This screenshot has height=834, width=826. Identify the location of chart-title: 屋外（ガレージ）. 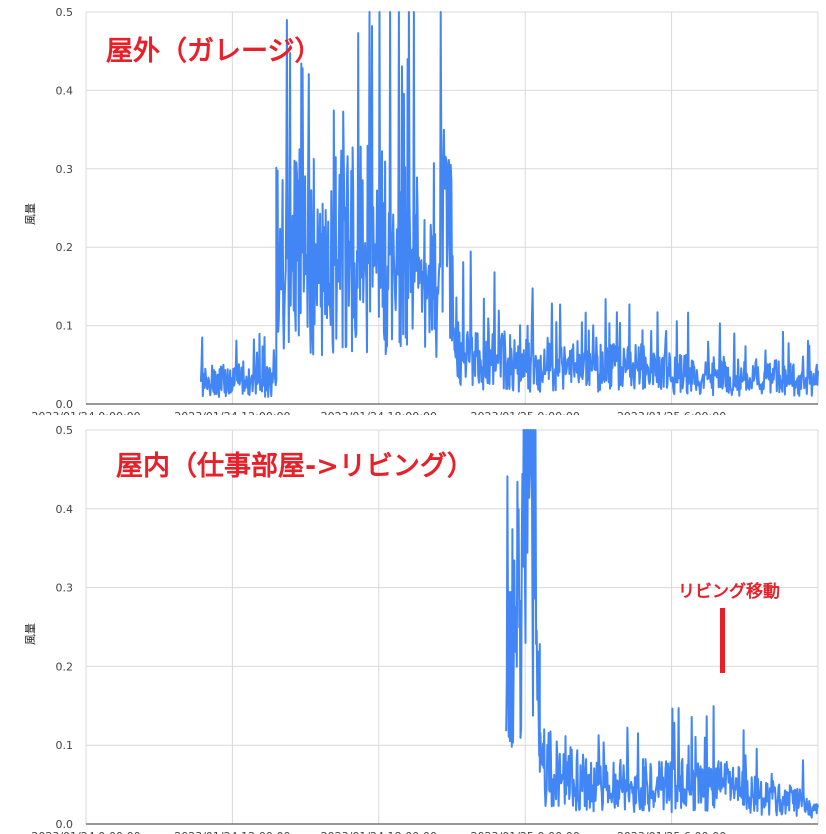
(213, 51).